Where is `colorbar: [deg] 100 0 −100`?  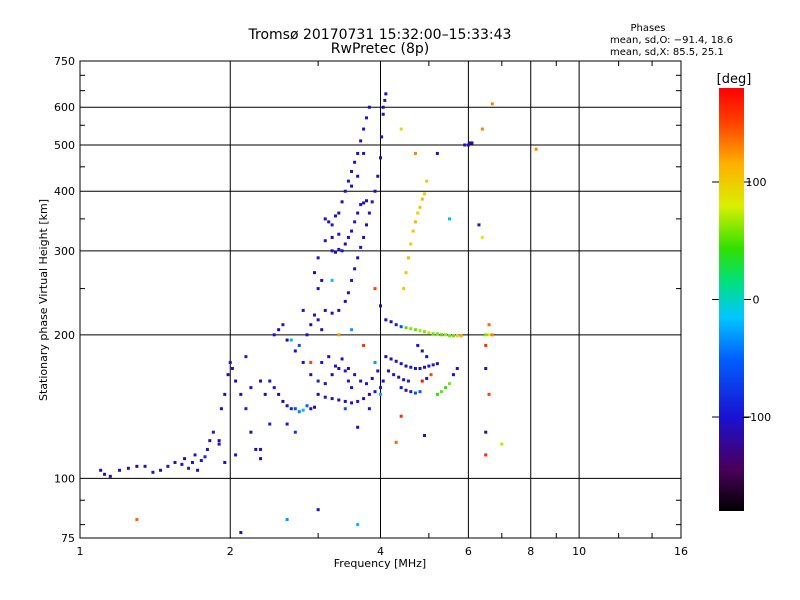
colorbar: [deg] 100 0 −100 is located at coordinates (741, 291).